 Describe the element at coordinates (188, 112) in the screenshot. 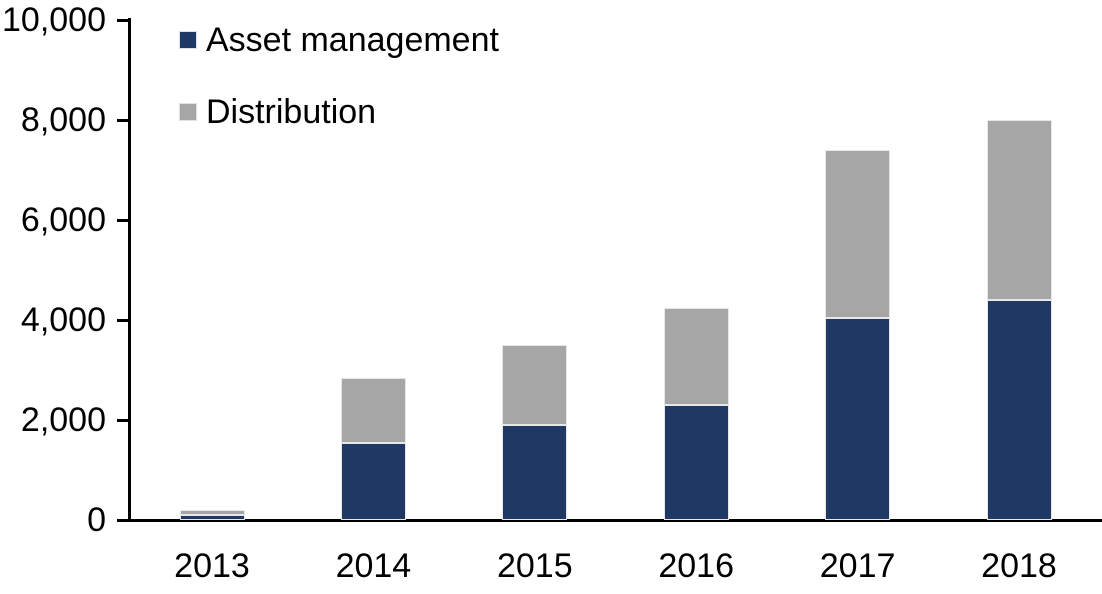

I see `legend-swatch-distribution` at that location.